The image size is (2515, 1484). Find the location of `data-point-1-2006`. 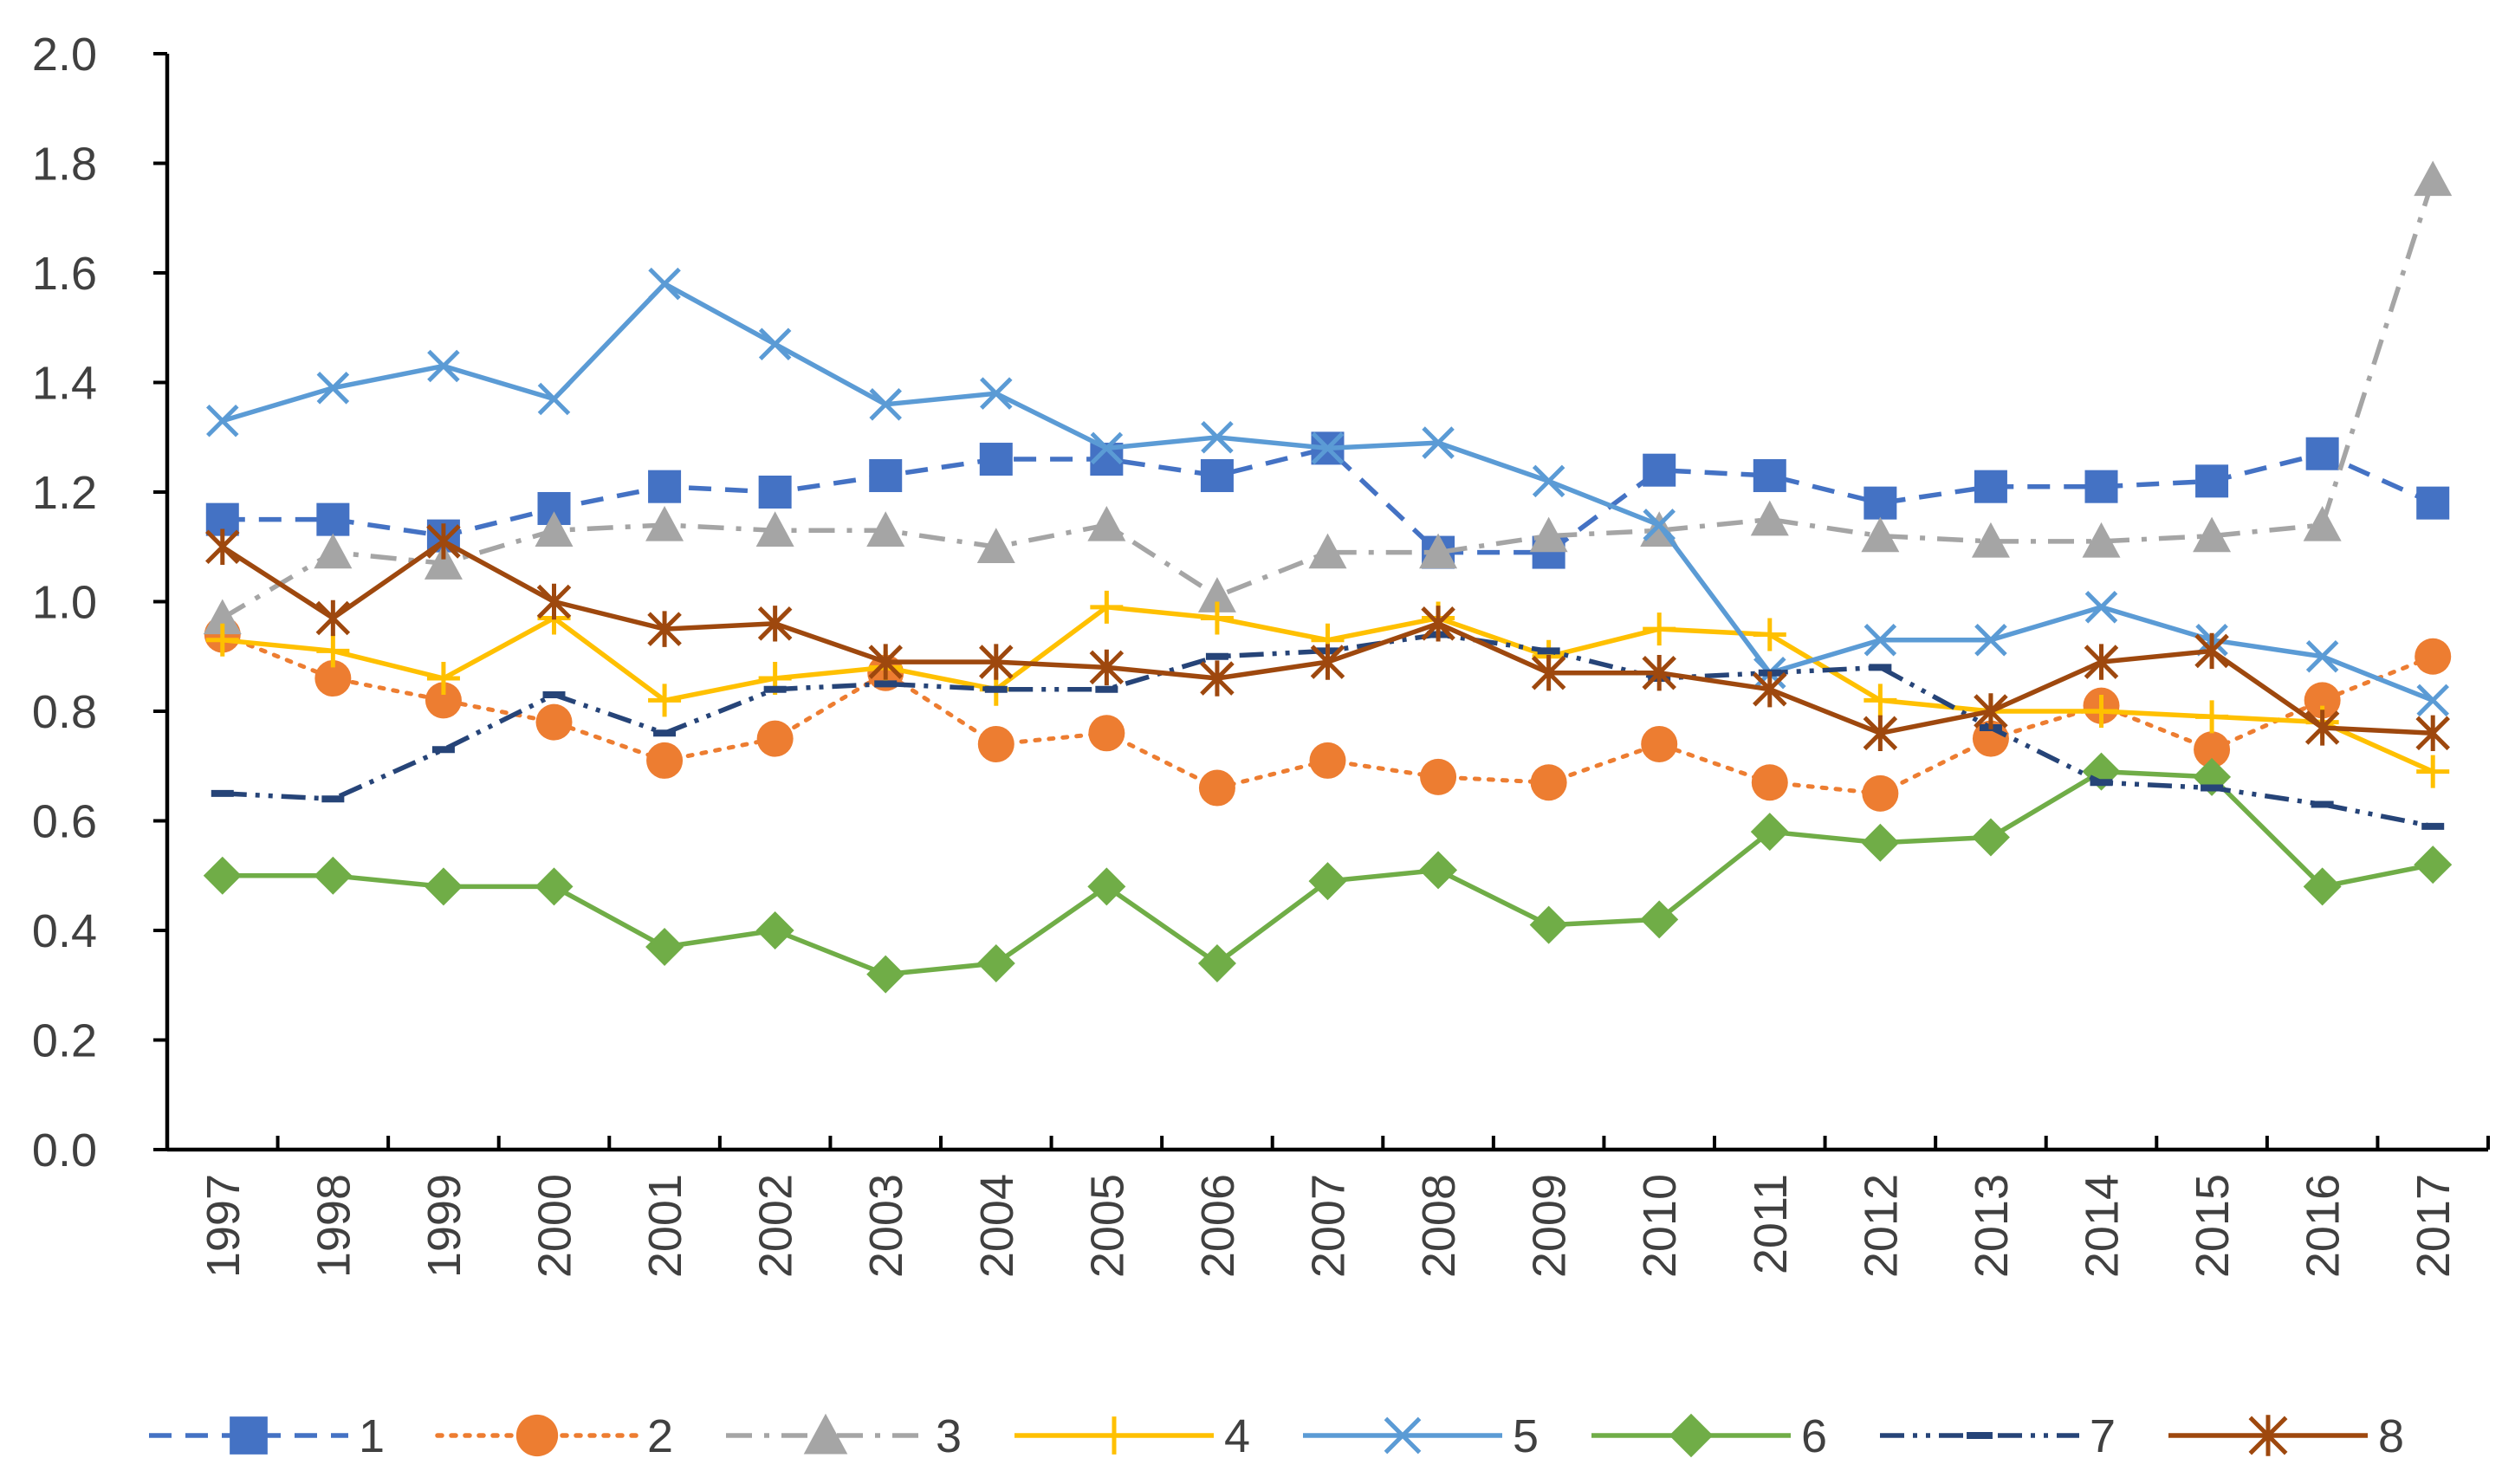

data-point-1-2006 is located at coordinates (1217, 476).